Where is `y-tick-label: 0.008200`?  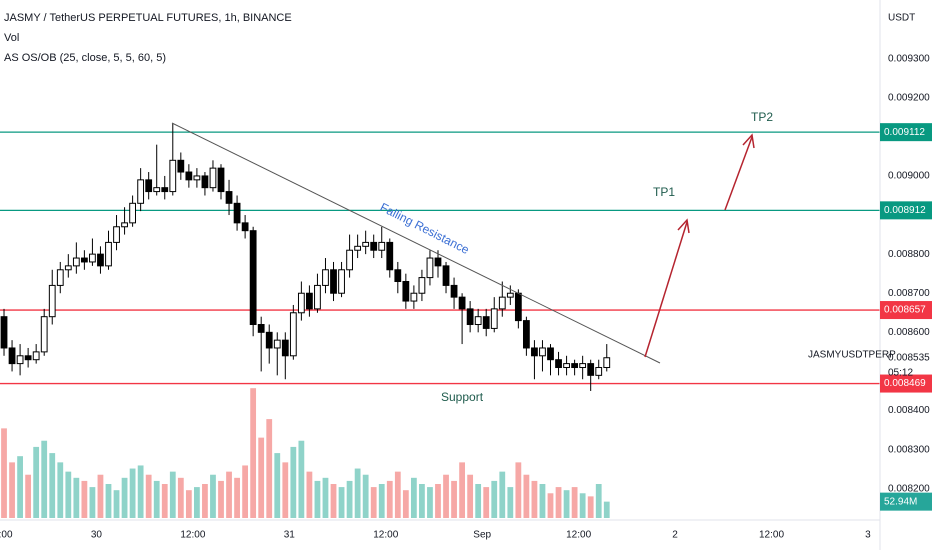 y-tick-label: 0.008200 is located at coordinates (909, 488).